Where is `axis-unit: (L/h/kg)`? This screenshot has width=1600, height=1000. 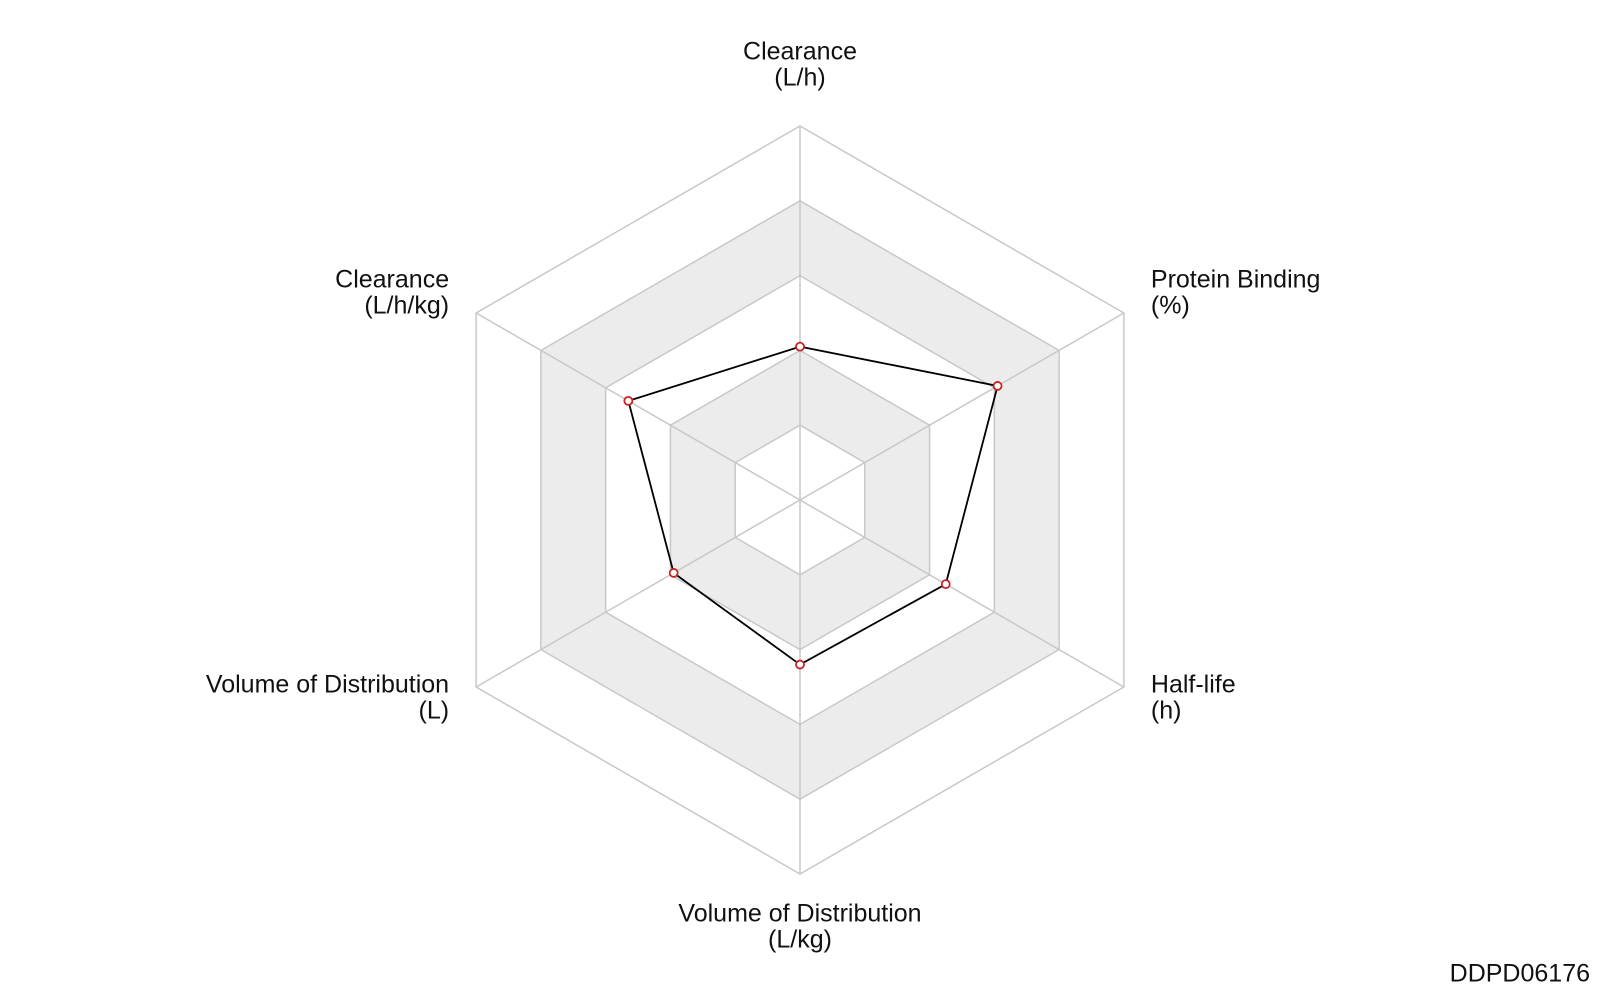 axis-unit: (L/h/kg) is located at coordinates (406, 306).